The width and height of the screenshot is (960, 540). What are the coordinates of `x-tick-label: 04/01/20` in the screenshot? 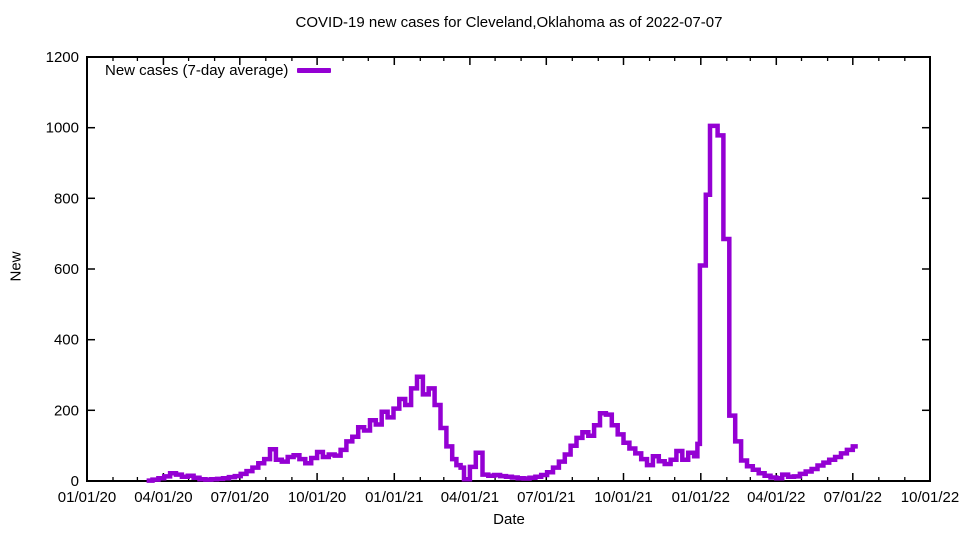 It's located at (163, 497).